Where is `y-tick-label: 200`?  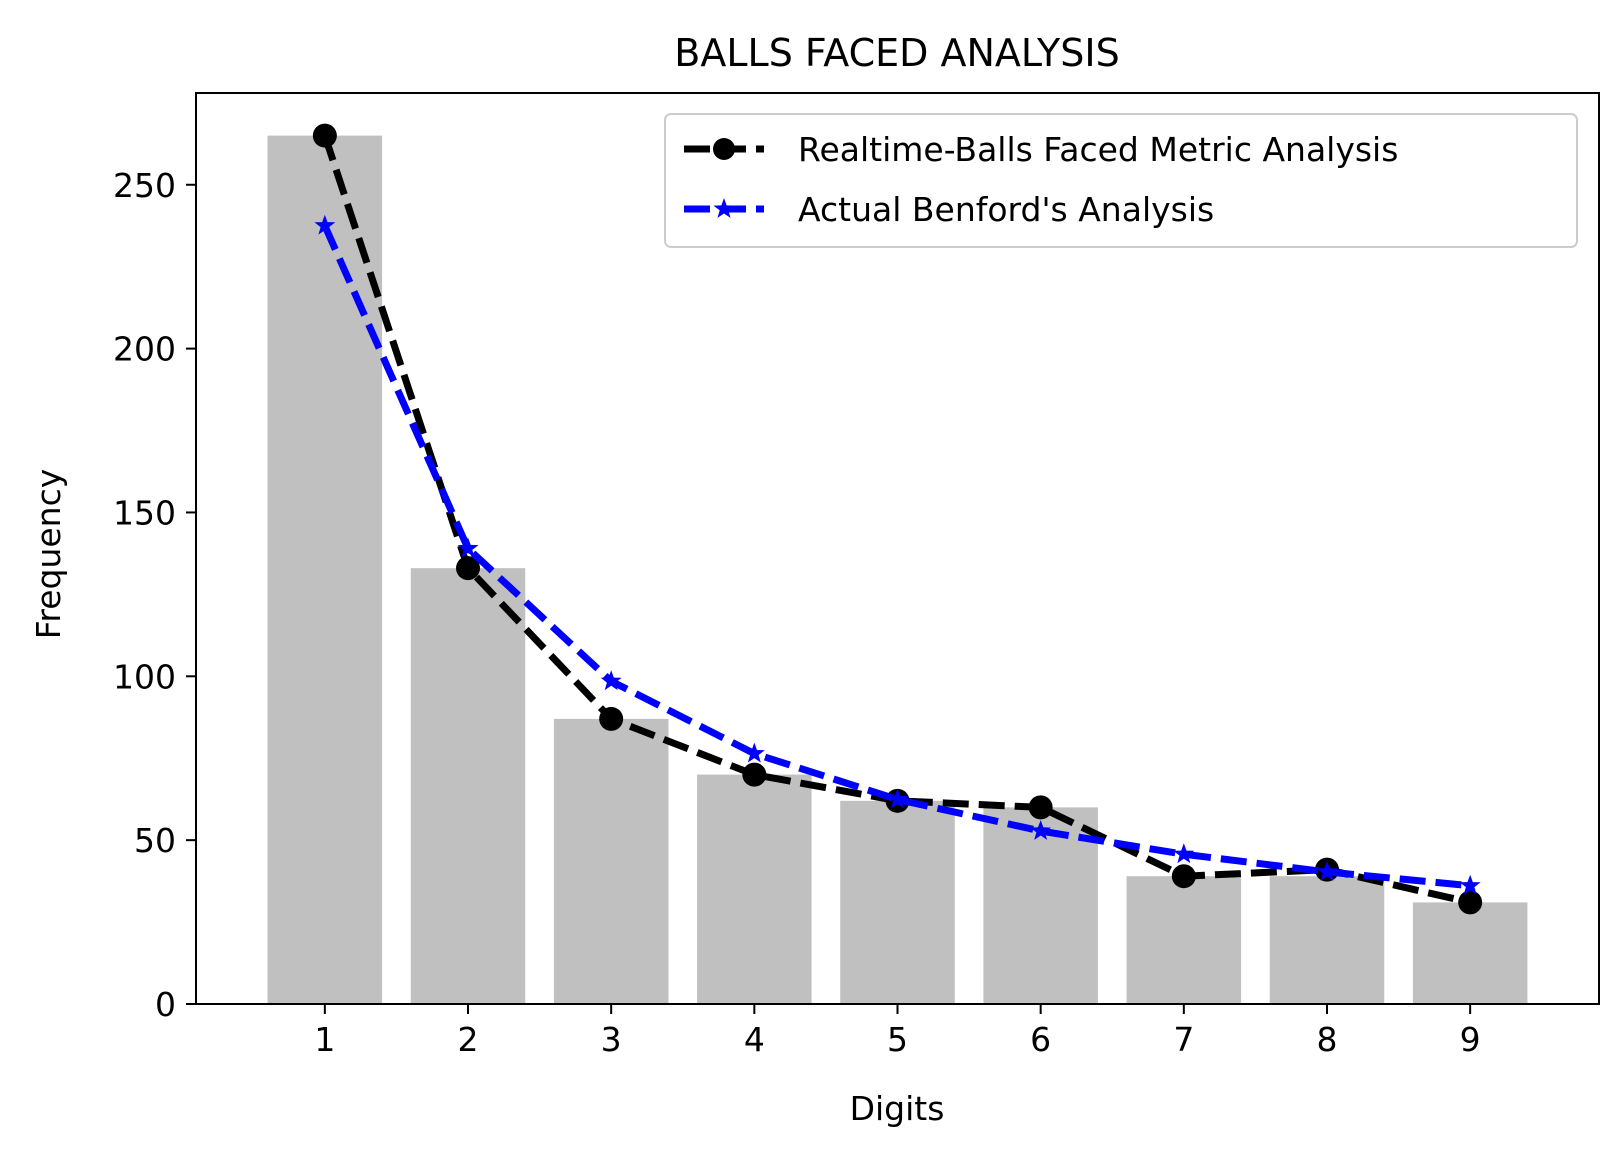 y-tick-label: 200 is located at coordinates (144, 349).